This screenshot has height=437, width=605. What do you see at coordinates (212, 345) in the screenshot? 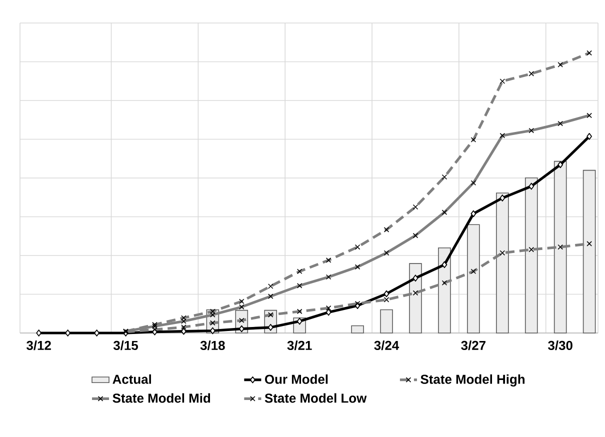
I see `x-tick-label: 3/18` at bounding box center [212, 345].